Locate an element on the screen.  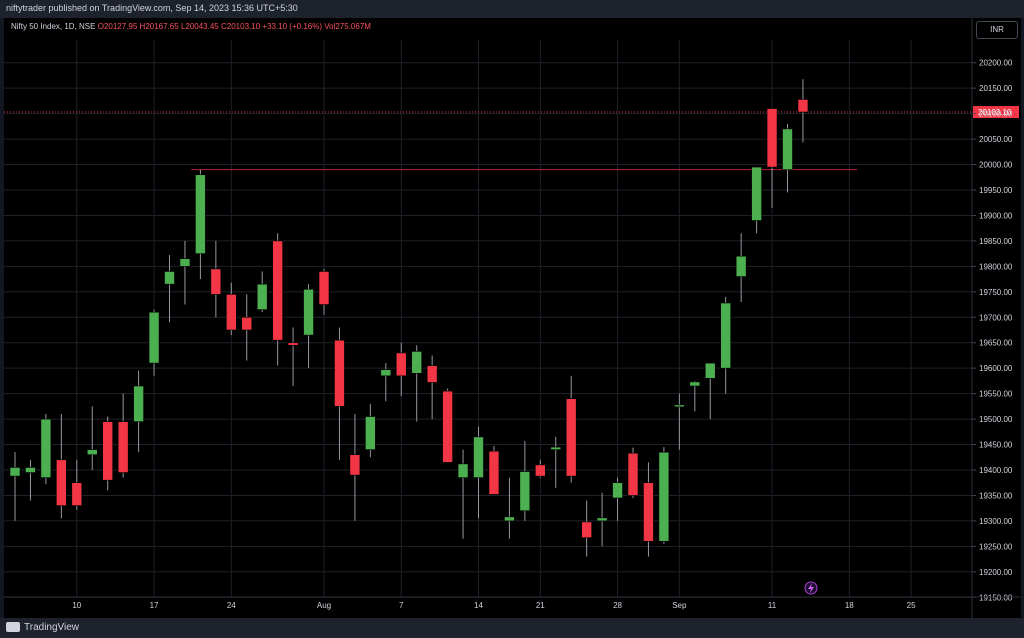
time-tick-label: 21 is located at coordinates (540, 605).